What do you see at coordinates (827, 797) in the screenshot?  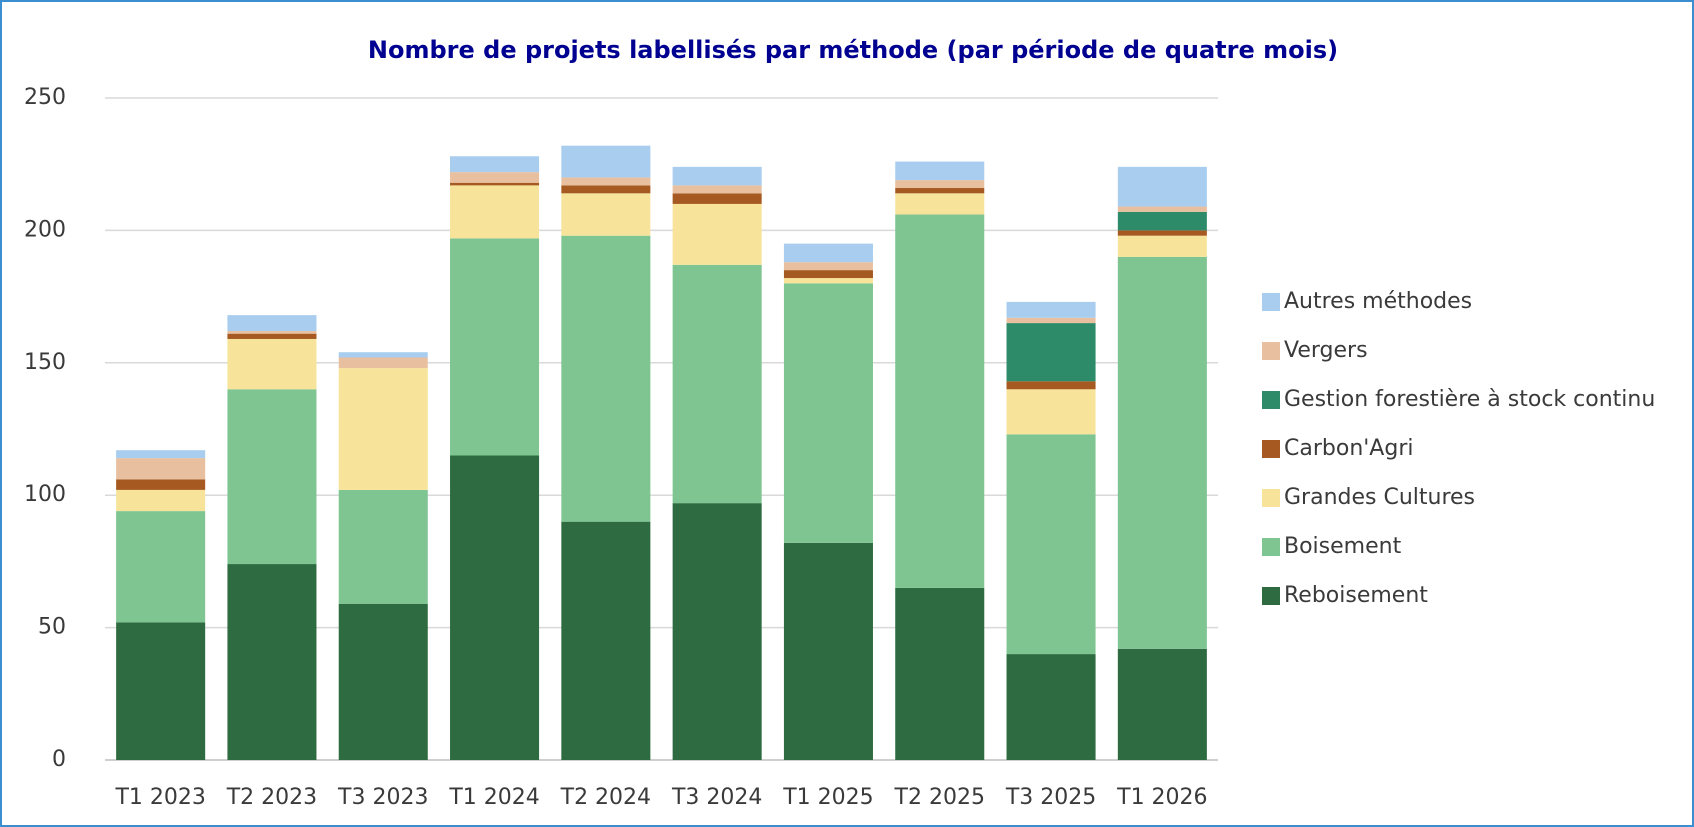 I see `x-tick-label: T1 2025` at bounding box center [827, 797].